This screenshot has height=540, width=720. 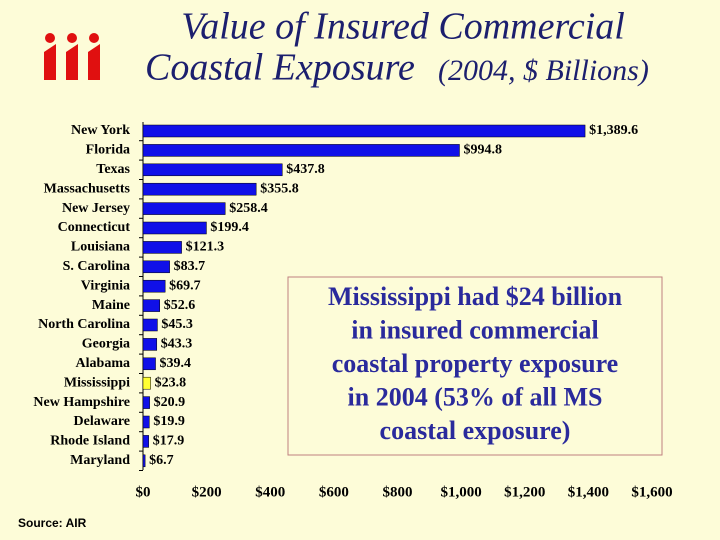 I want to click on value-label: $6.7, so click(x=161, y=460).